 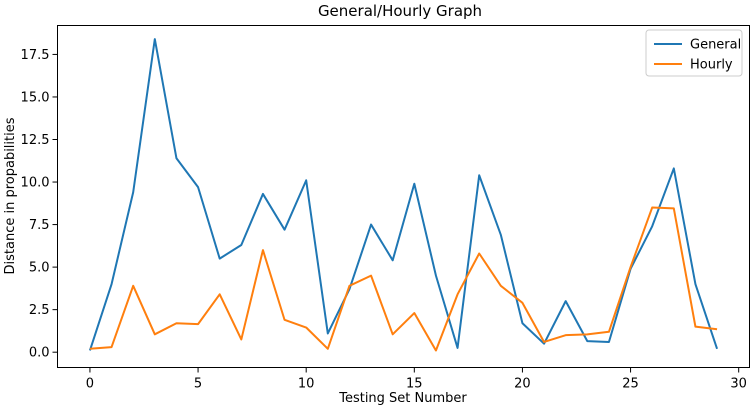 I want to click on legend: General Hourly, so click(x=694, y=53).